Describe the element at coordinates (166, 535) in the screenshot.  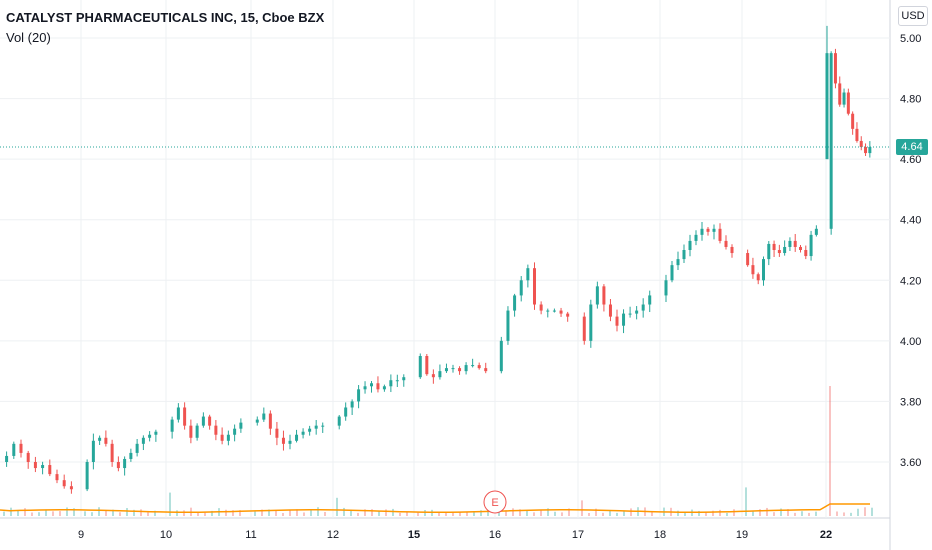
I see `x-tick-label: 10` at that location.